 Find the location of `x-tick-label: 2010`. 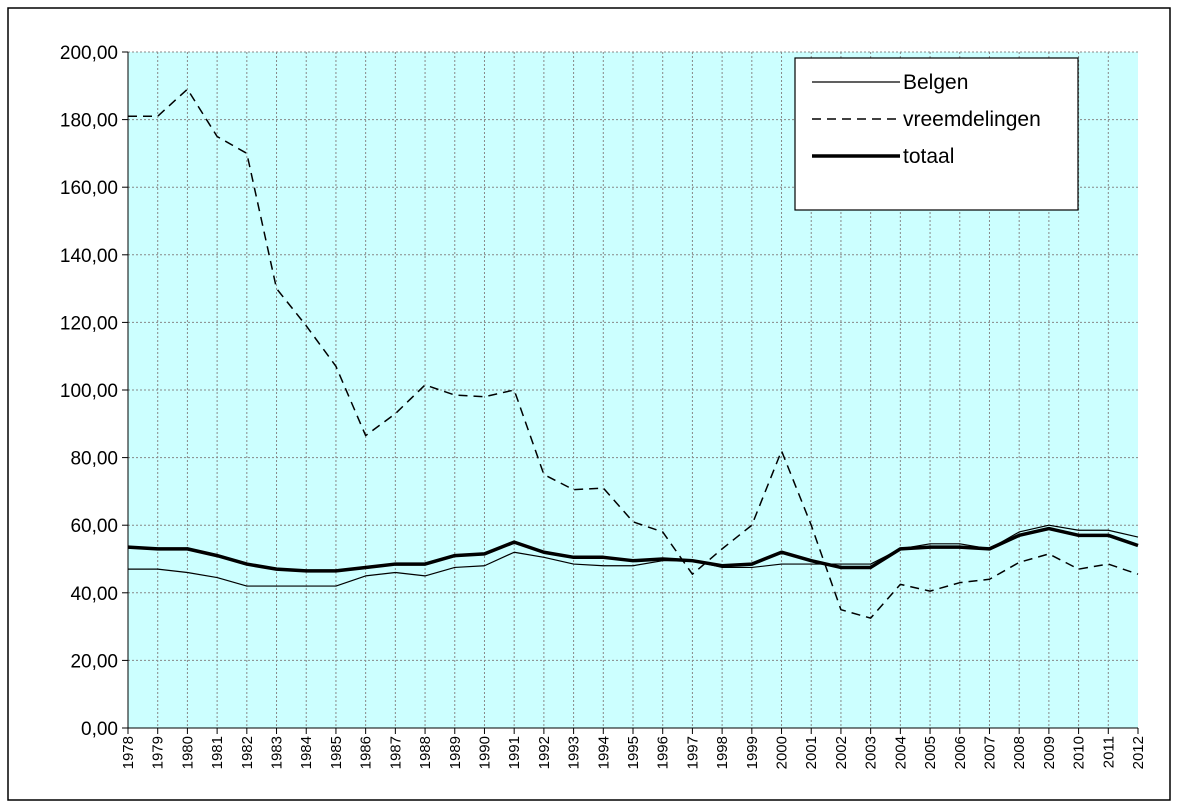

x-tick-label: 2010 is located at coordinates (1079, 752).